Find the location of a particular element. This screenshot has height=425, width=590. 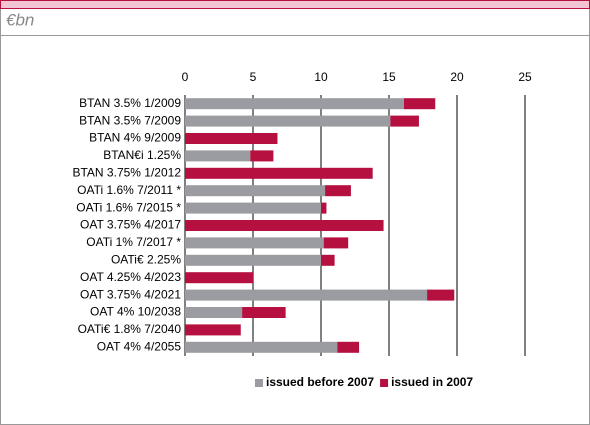

x-tick-label: 10 is located at coordinates (321, 77).